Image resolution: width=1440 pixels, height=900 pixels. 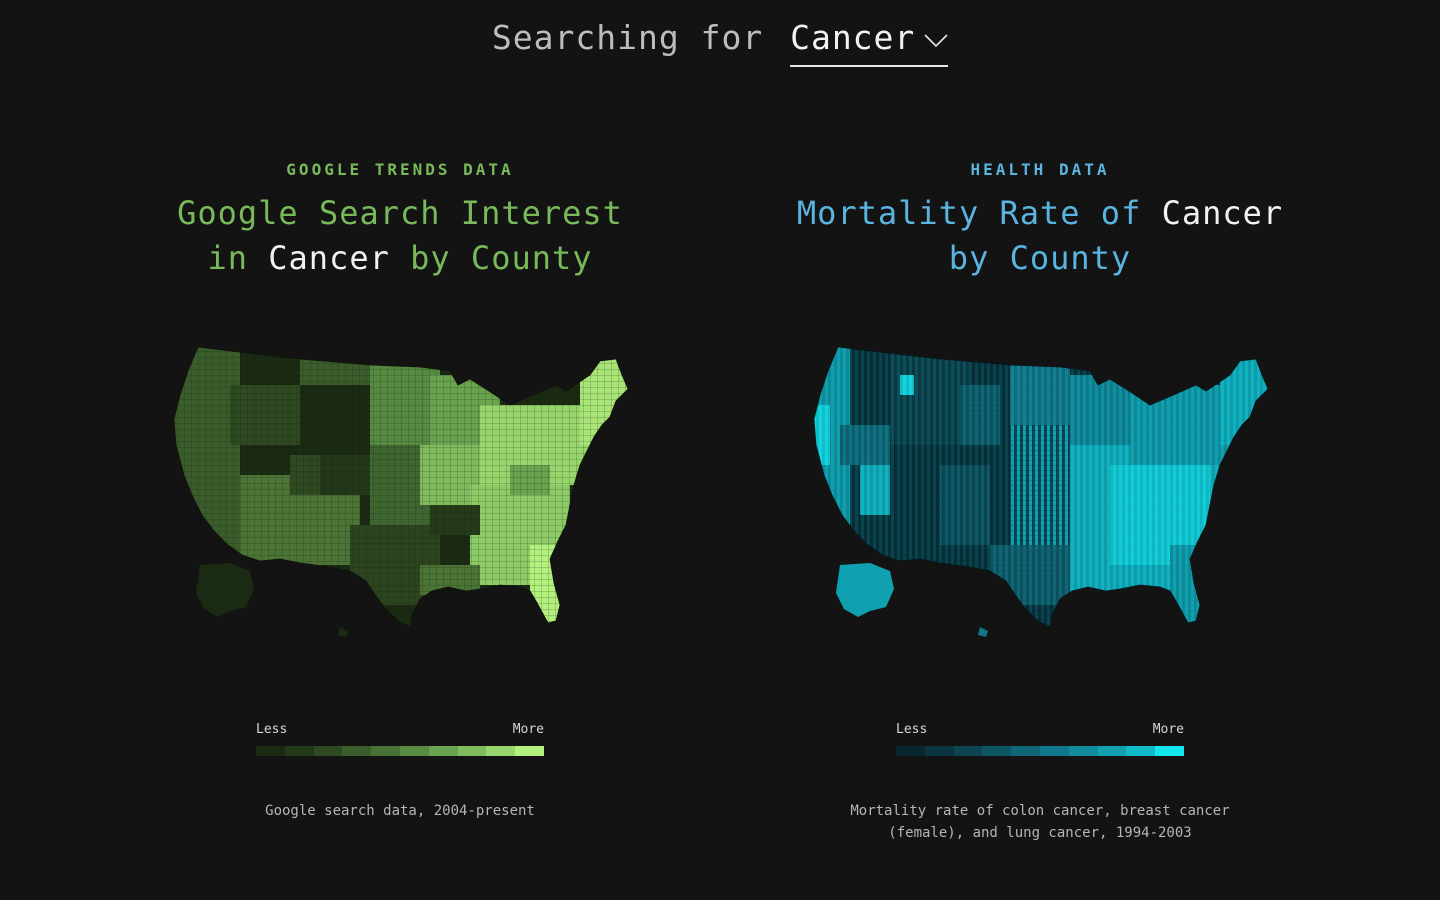 What do you see at coordinates (227, 258) in the screenshot?
I see `title-part: in` at bounding box center [227, 258].